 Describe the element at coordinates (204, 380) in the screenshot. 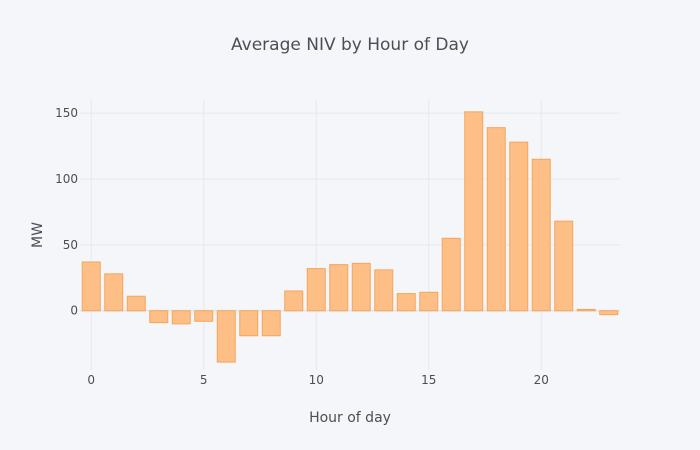

I see `x-tick-label: 5` at that location.